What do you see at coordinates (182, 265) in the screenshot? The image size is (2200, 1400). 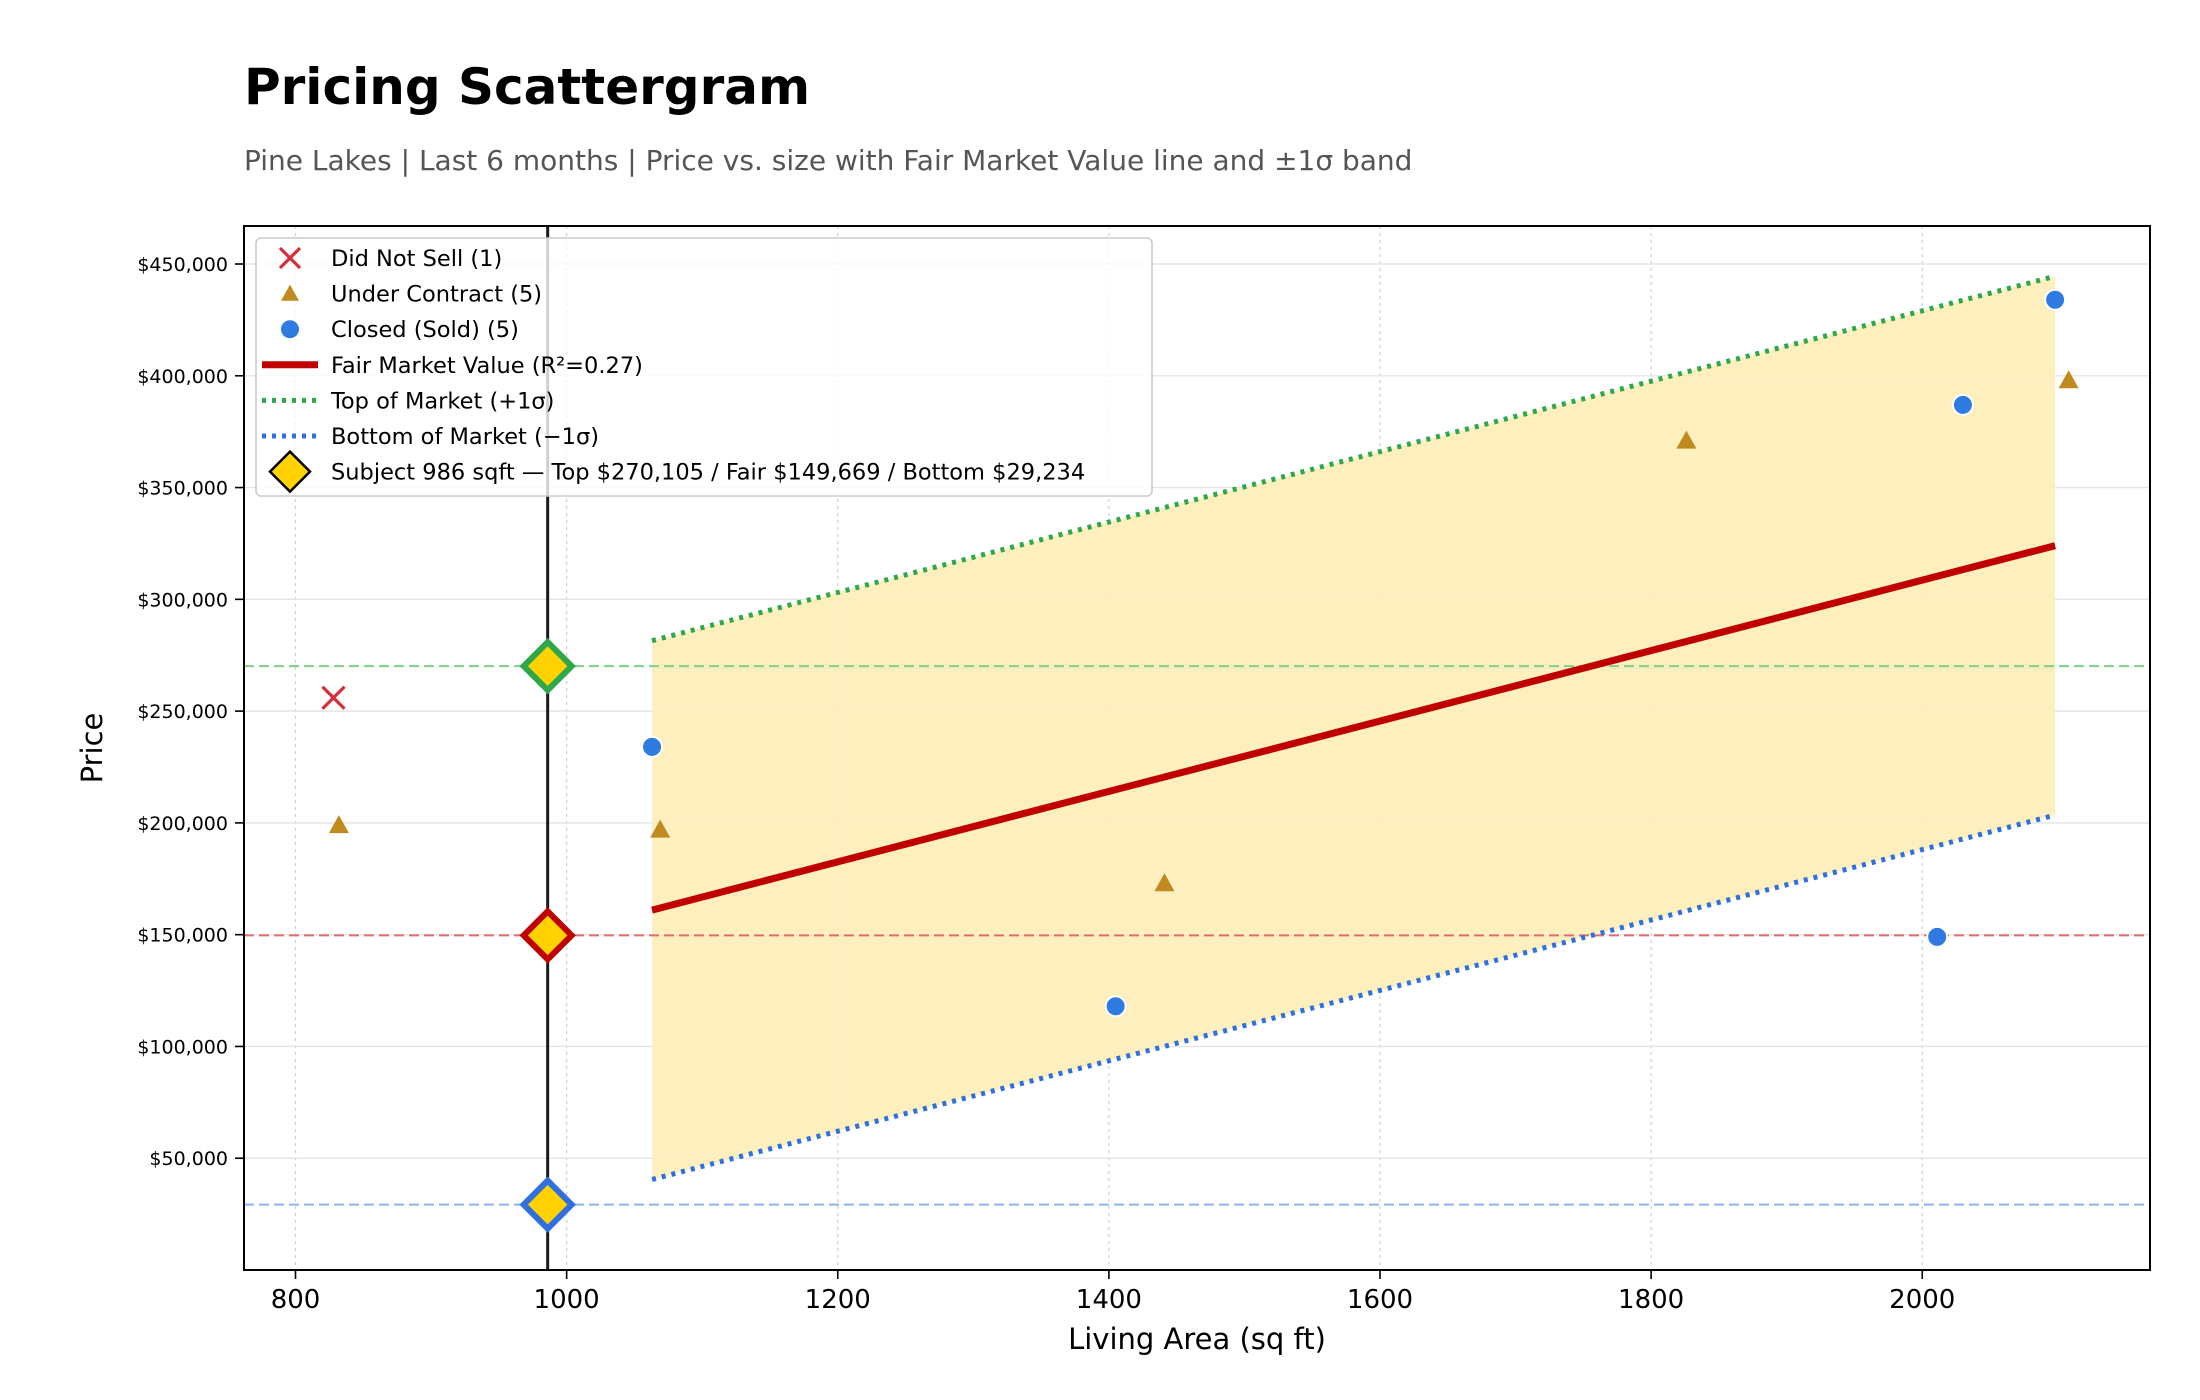 I see `y-tick-label: $450,000` at bounding box center [182, 265].